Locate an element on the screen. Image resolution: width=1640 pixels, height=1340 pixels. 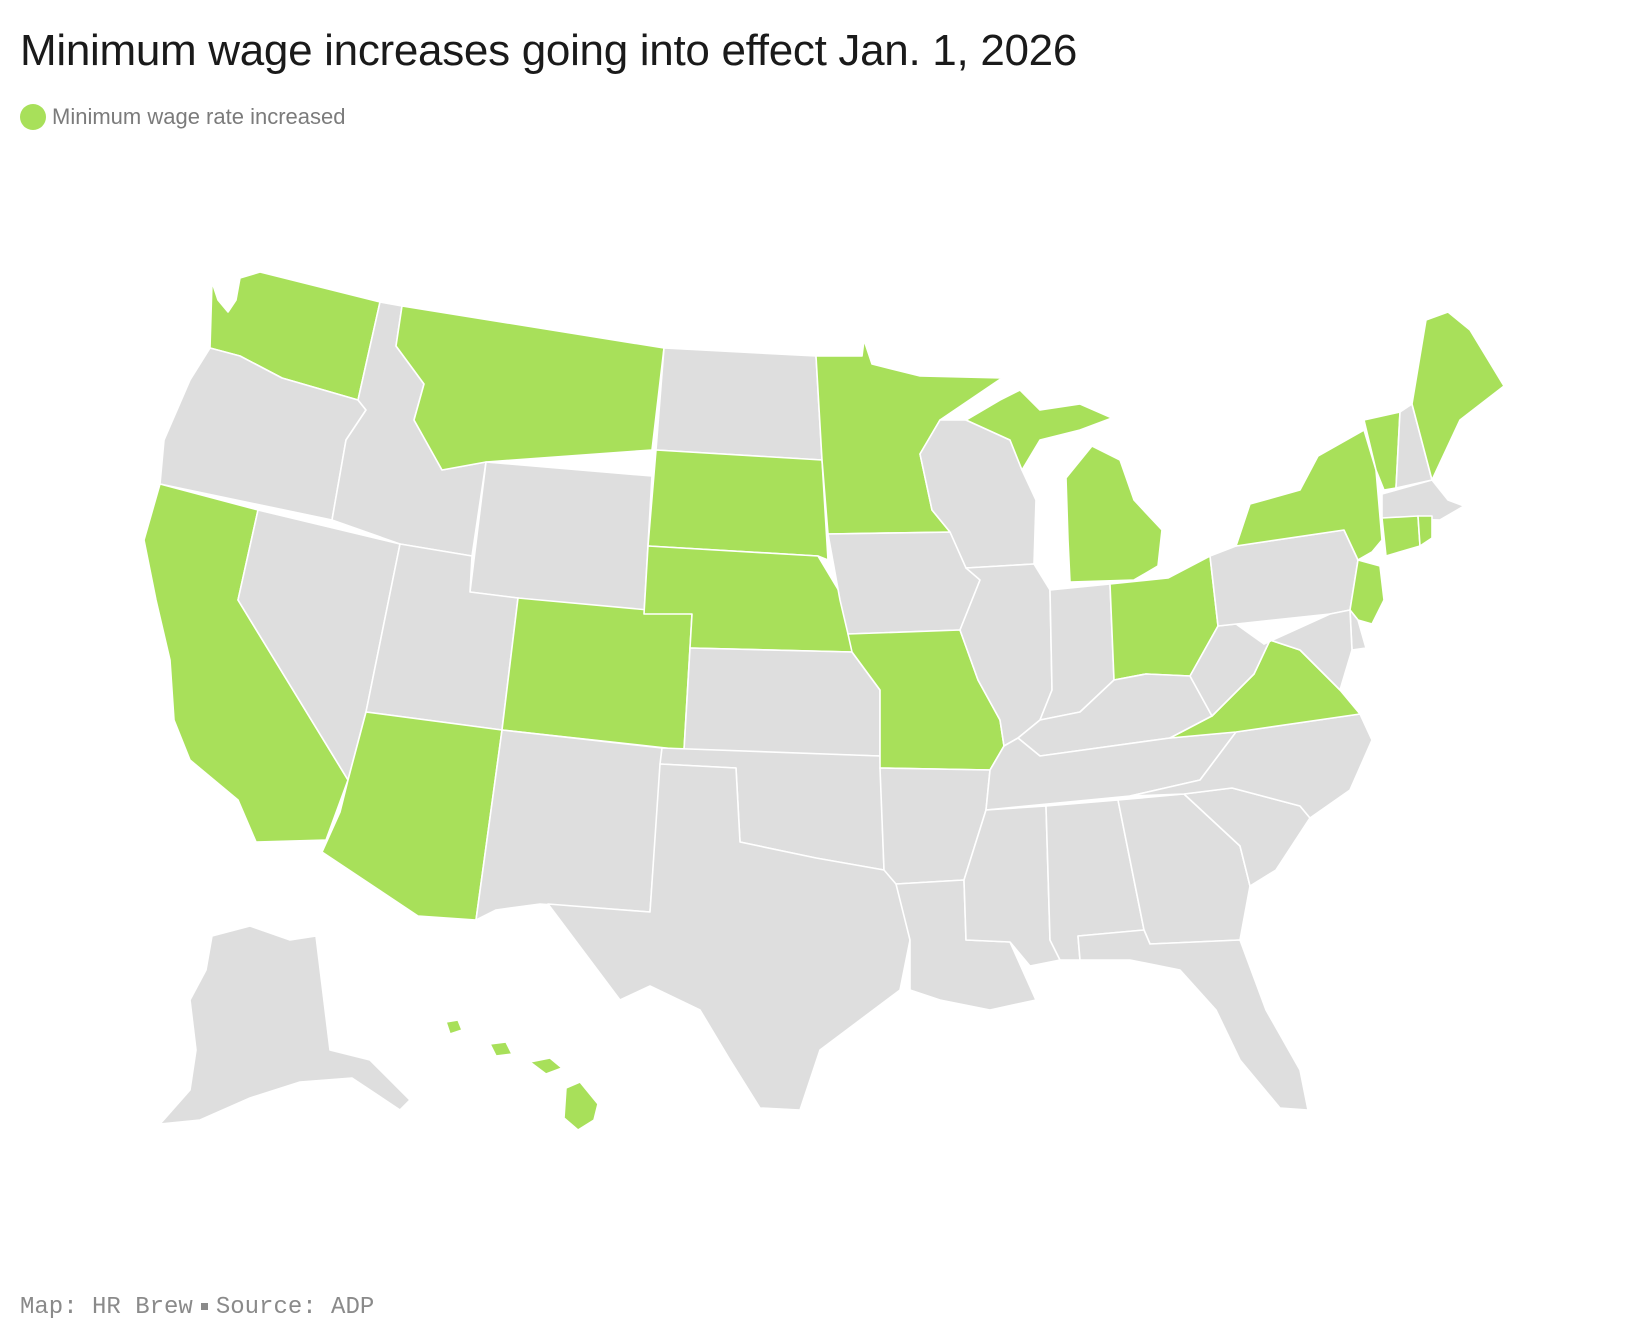
state-ct is located at coordinates (1401, 536).